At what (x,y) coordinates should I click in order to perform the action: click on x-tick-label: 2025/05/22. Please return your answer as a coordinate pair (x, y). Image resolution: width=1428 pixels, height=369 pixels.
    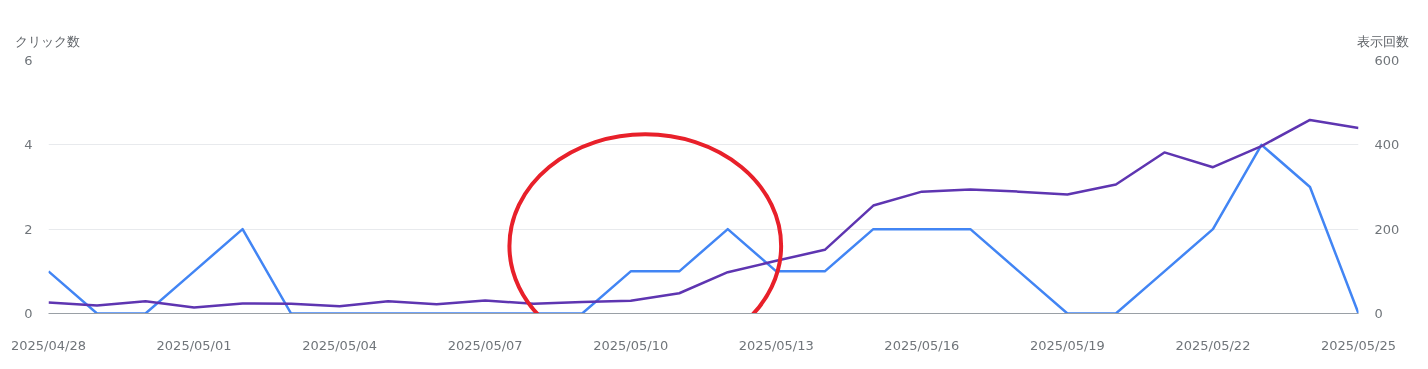
    Looking at the image, I should click on (1213, 345).